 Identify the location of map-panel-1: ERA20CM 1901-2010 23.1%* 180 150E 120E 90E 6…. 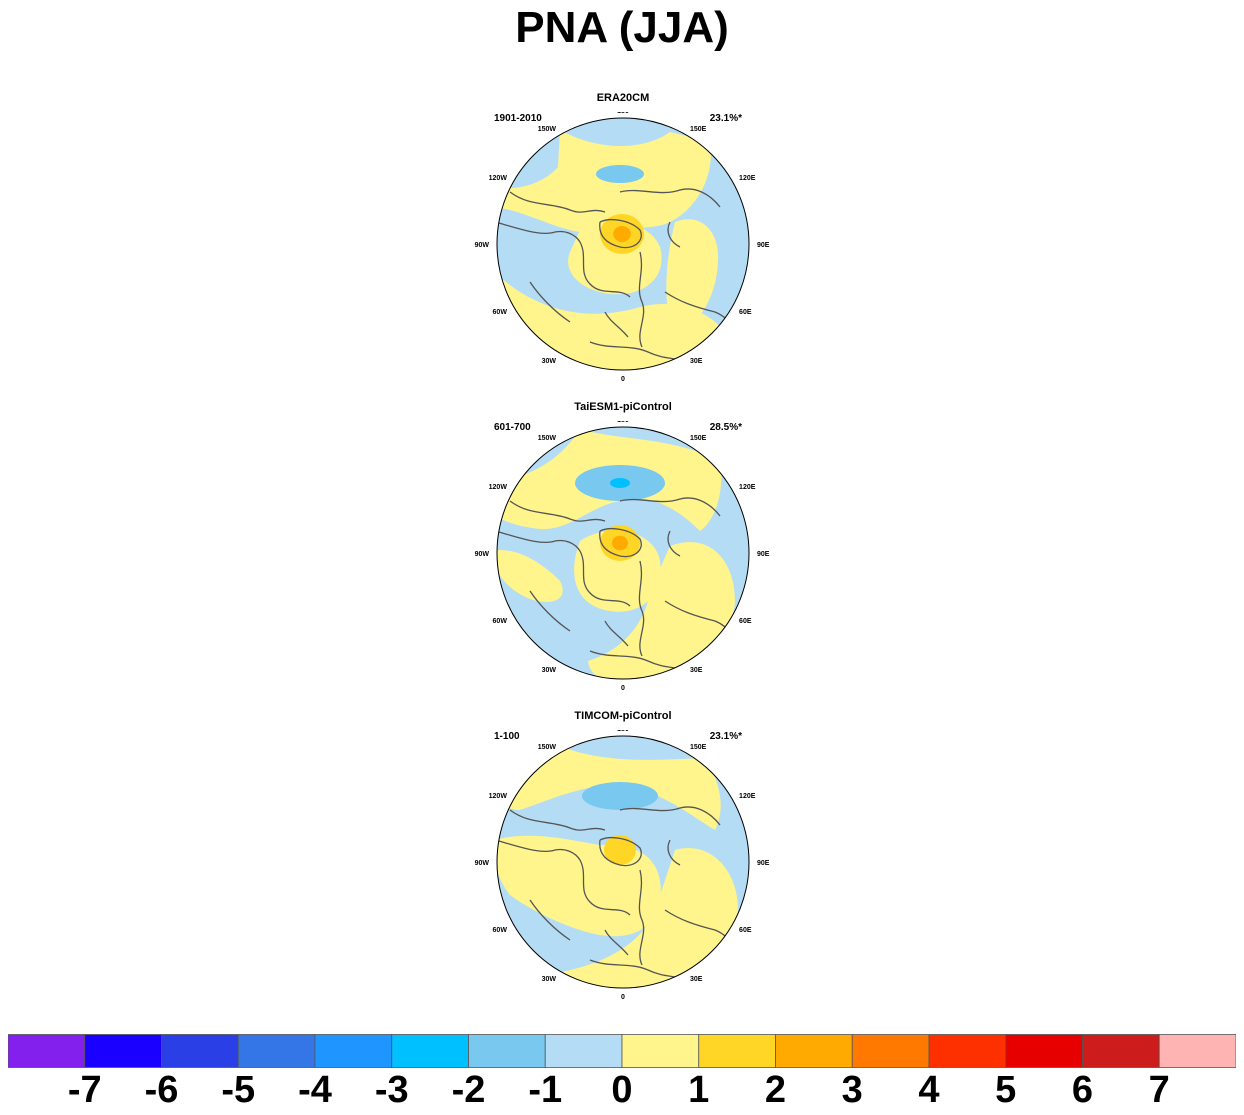
(623, 246).